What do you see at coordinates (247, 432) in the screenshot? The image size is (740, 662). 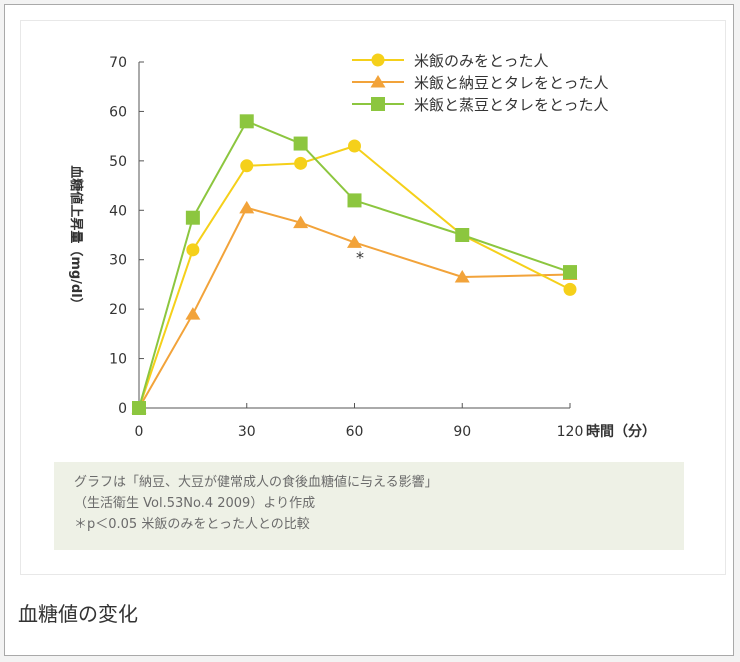 I see `x-tick-label: 30` at bounding box center [247, 432].